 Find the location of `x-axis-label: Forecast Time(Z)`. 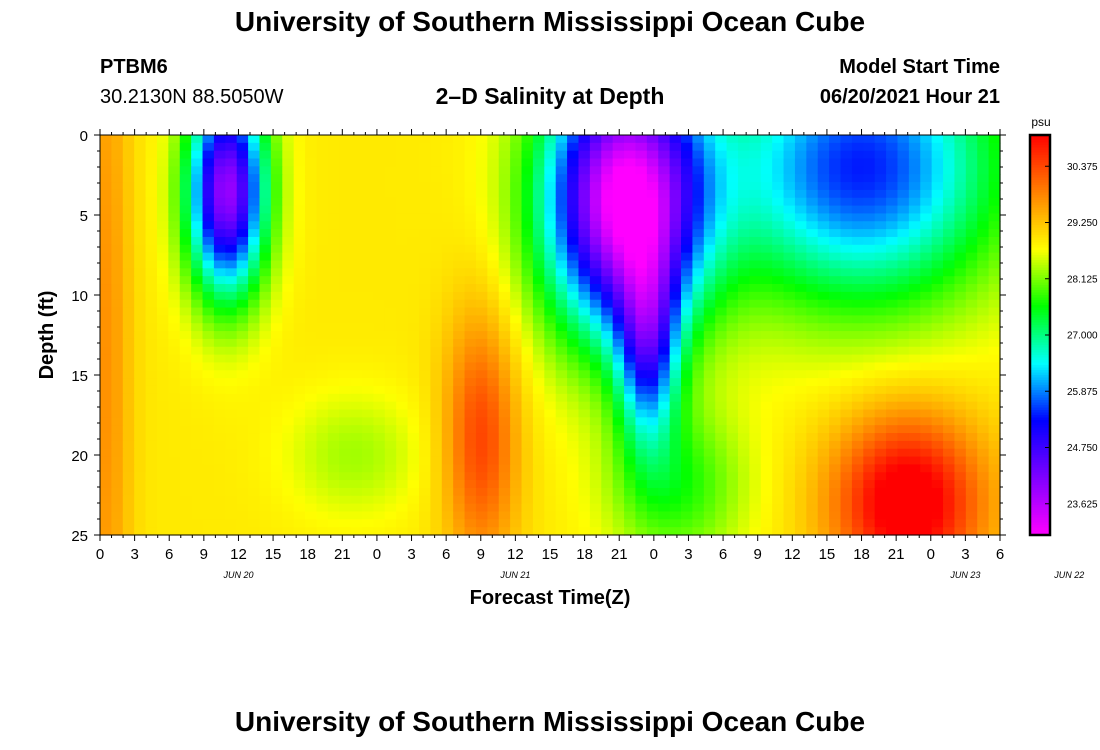

x-axis-label: Forecast Time(Z) is located at coordinates (550, 598).